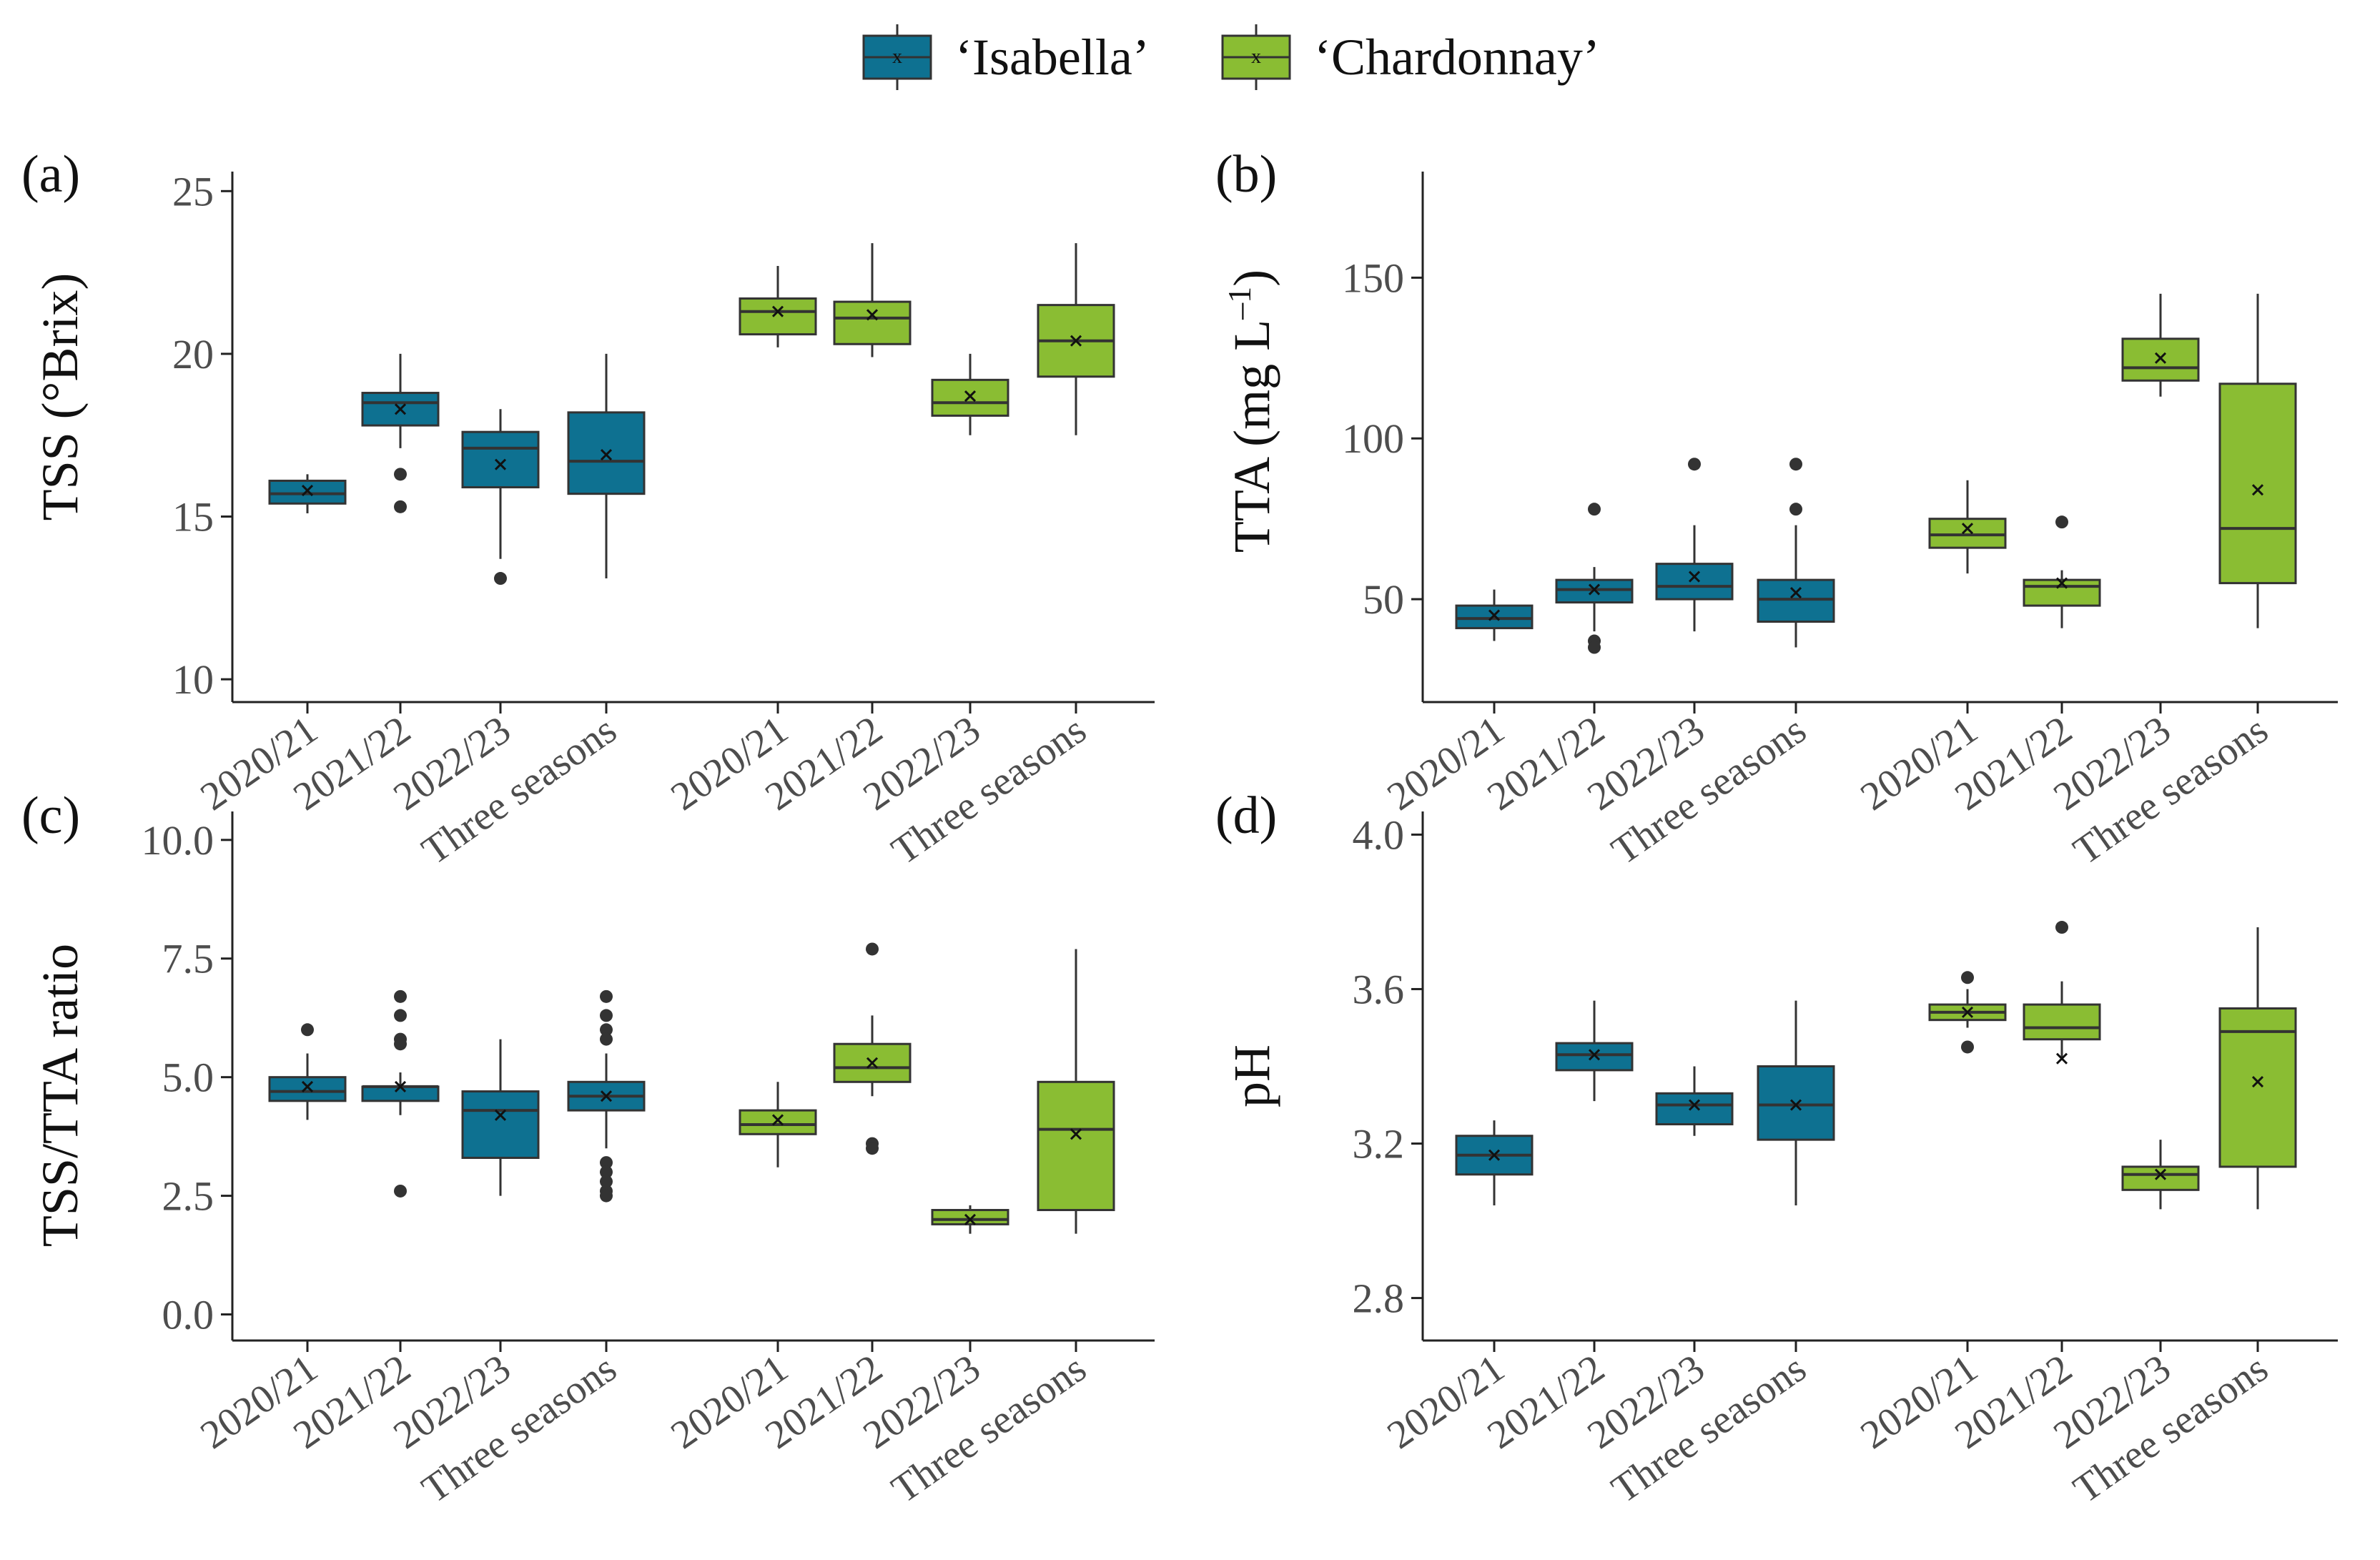  What do you see at coordinates (1373, 438) in the screenshot?
I see `panel-b-y-tick-label: 100` at bounding box center [1373, 438].